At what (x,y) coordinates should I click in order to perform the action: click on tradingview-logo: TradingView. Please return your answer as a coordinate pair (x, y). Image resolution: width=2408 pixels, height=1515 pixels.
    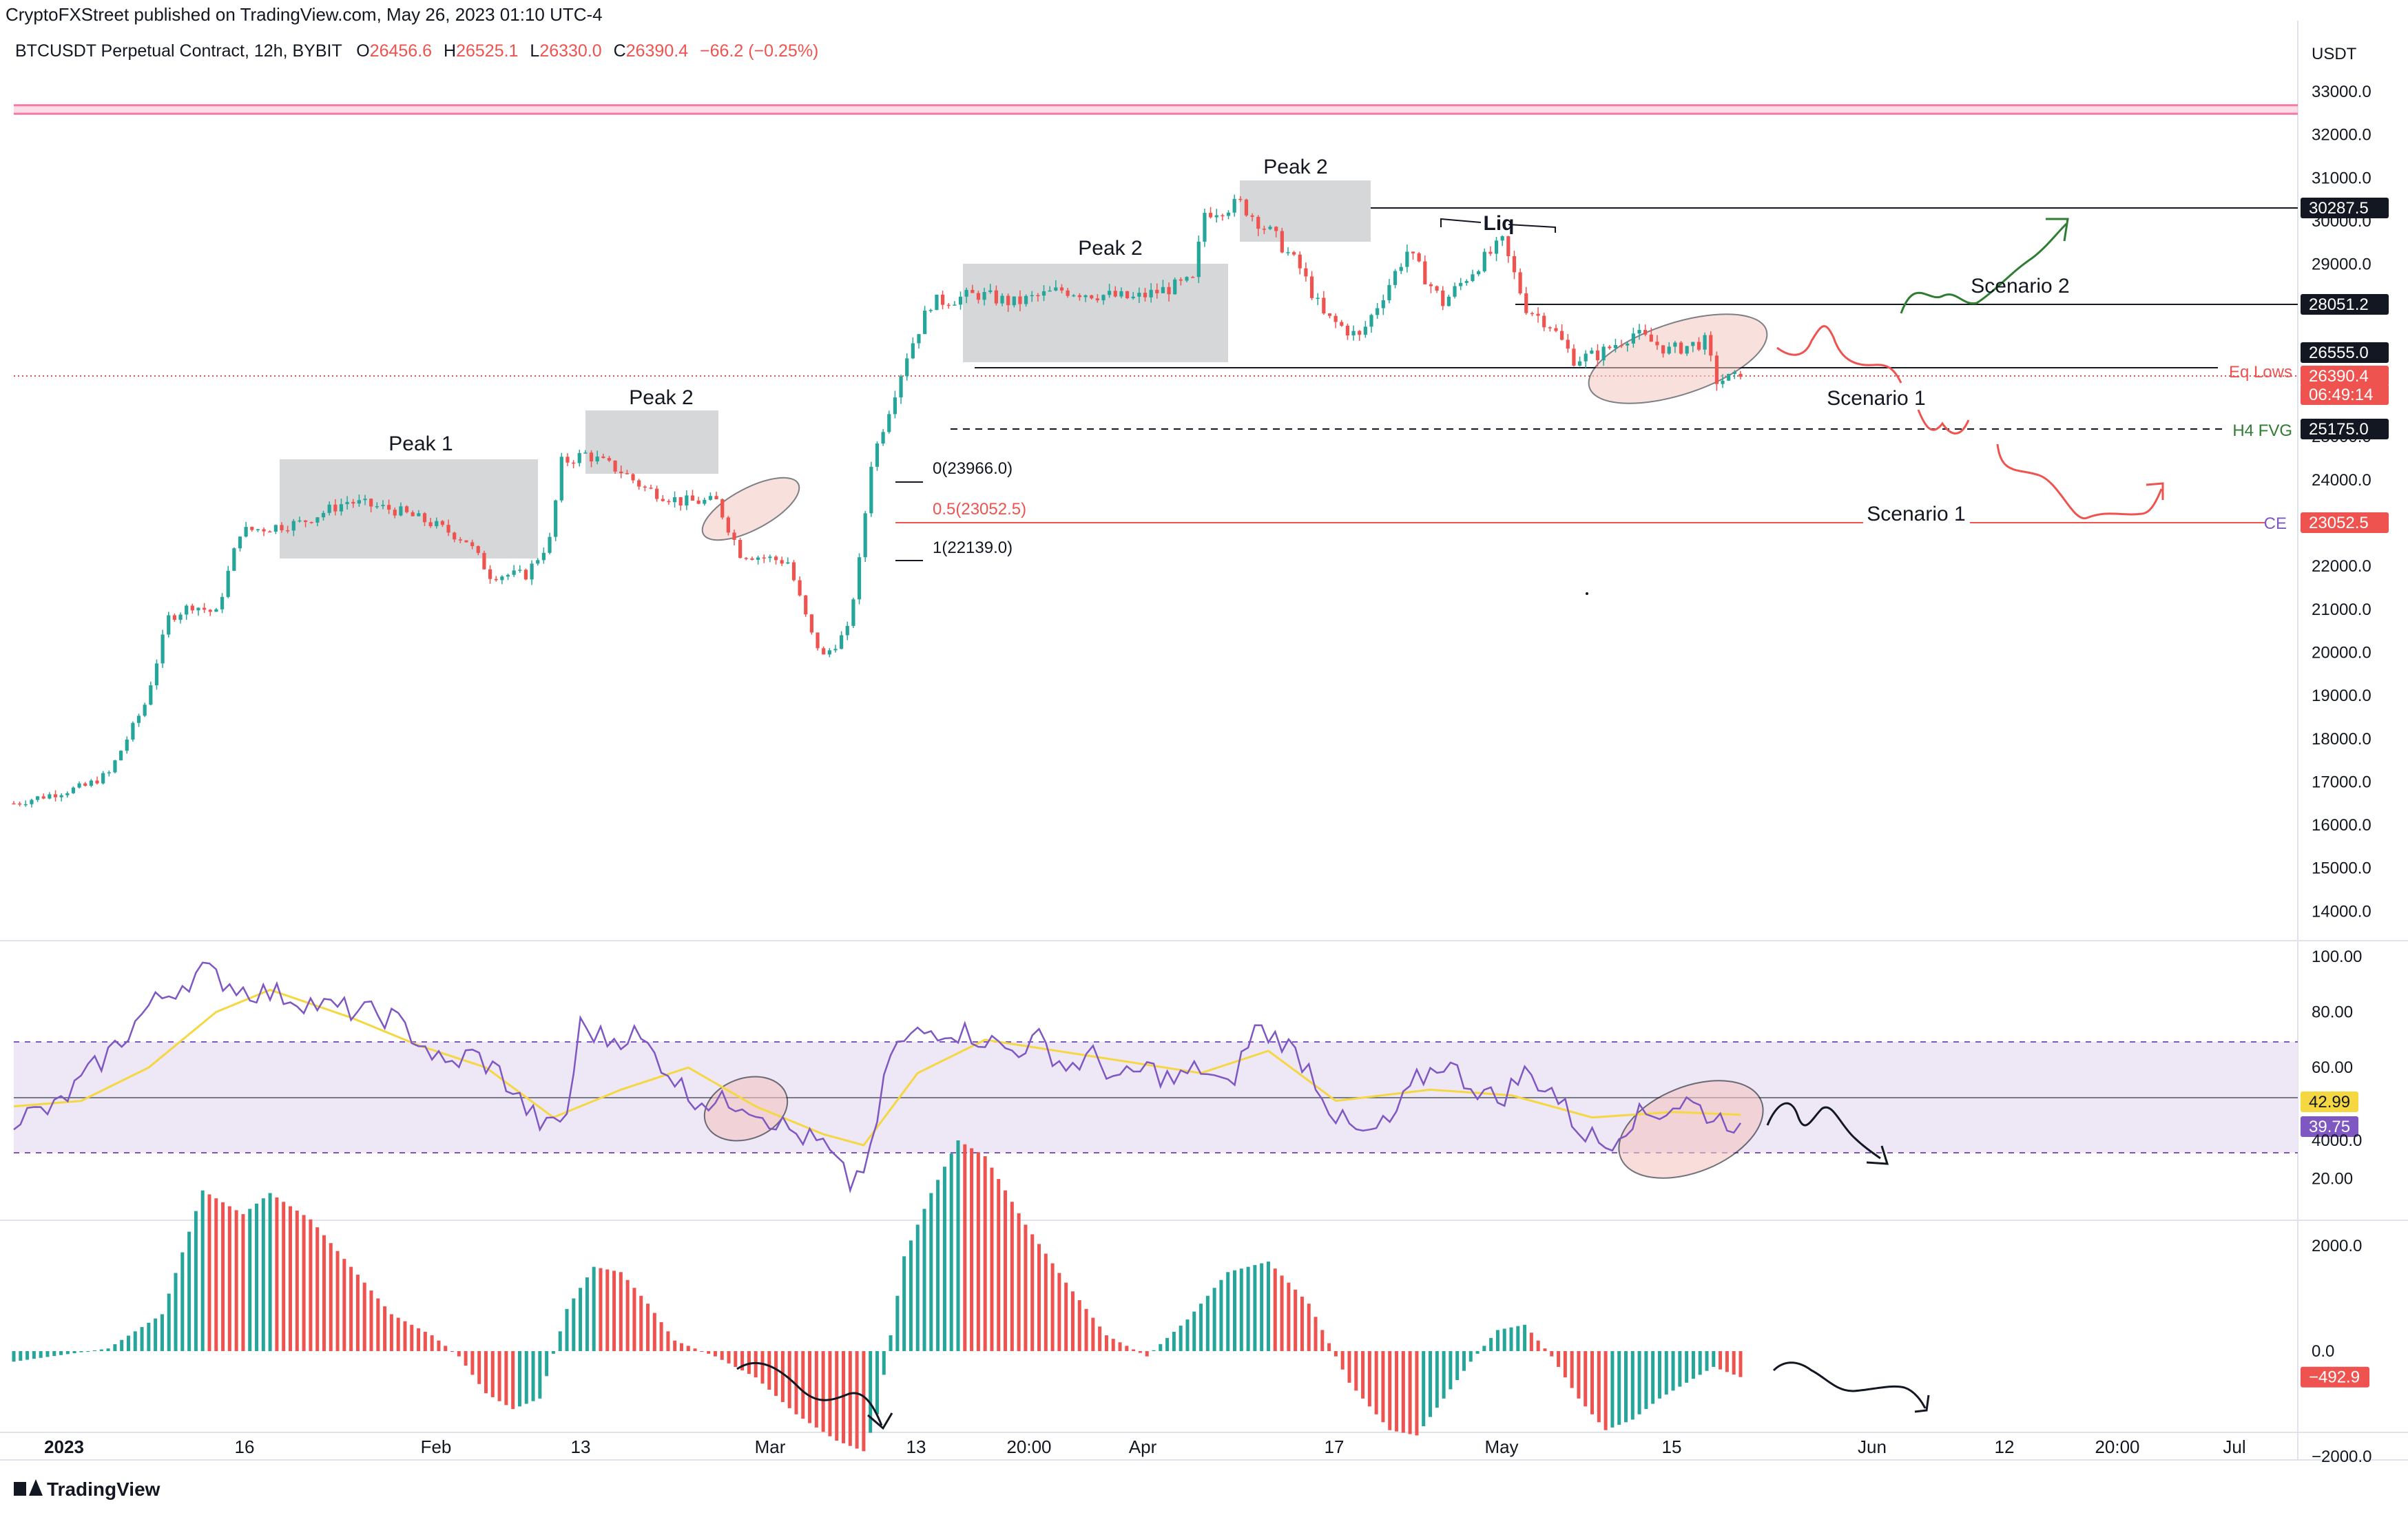
    Looking at the image, I should click on (87, 1489).